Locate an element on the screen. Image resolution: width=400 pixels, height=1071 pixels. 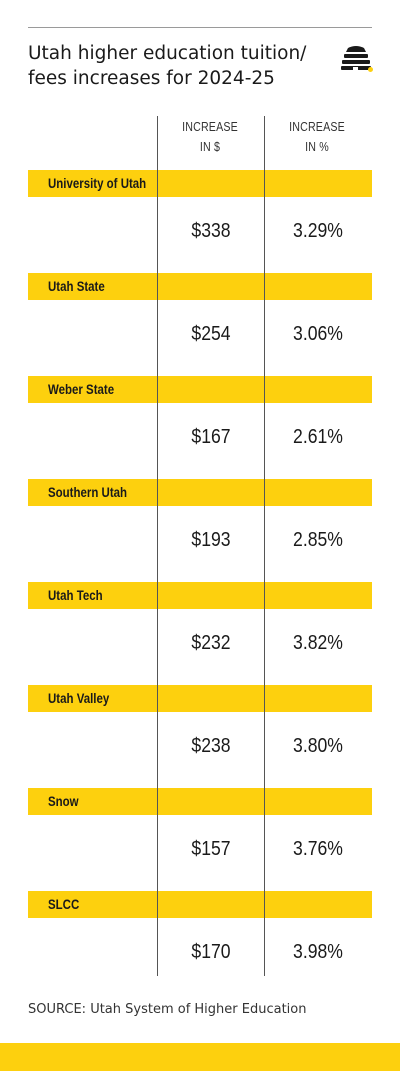
institution-name: Utah Valley is located at coordinates (79, 698).